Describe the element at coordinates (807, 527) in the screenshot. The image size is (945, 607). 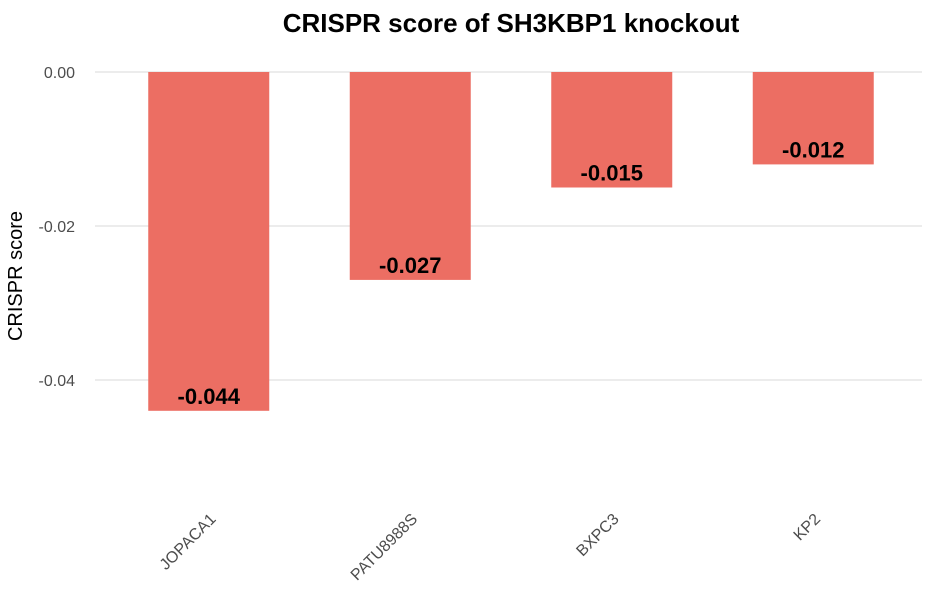
I see `x-category-label: KP2` at that location.